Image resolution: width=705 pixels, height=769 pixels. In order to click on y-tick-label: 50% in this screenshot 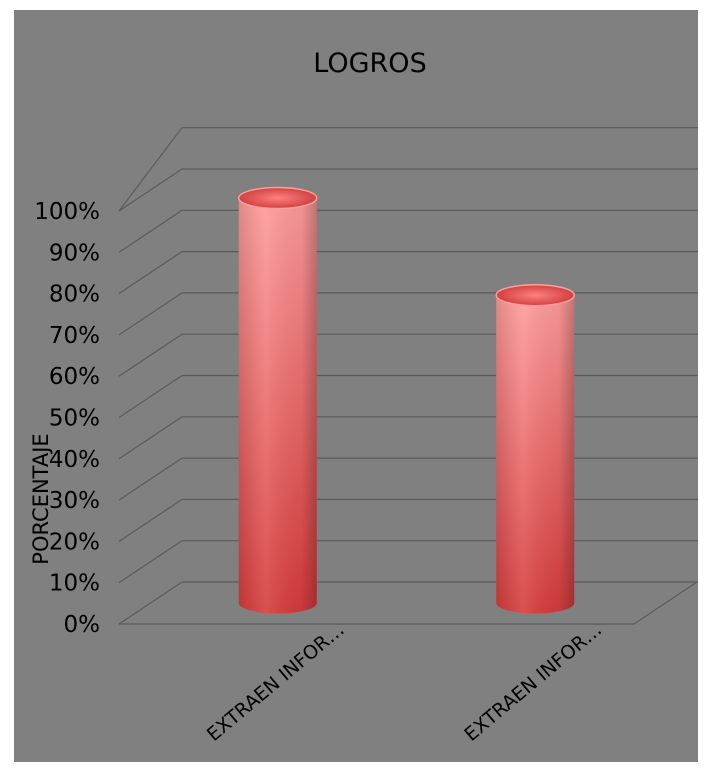, I will do `click(74, 419)`.